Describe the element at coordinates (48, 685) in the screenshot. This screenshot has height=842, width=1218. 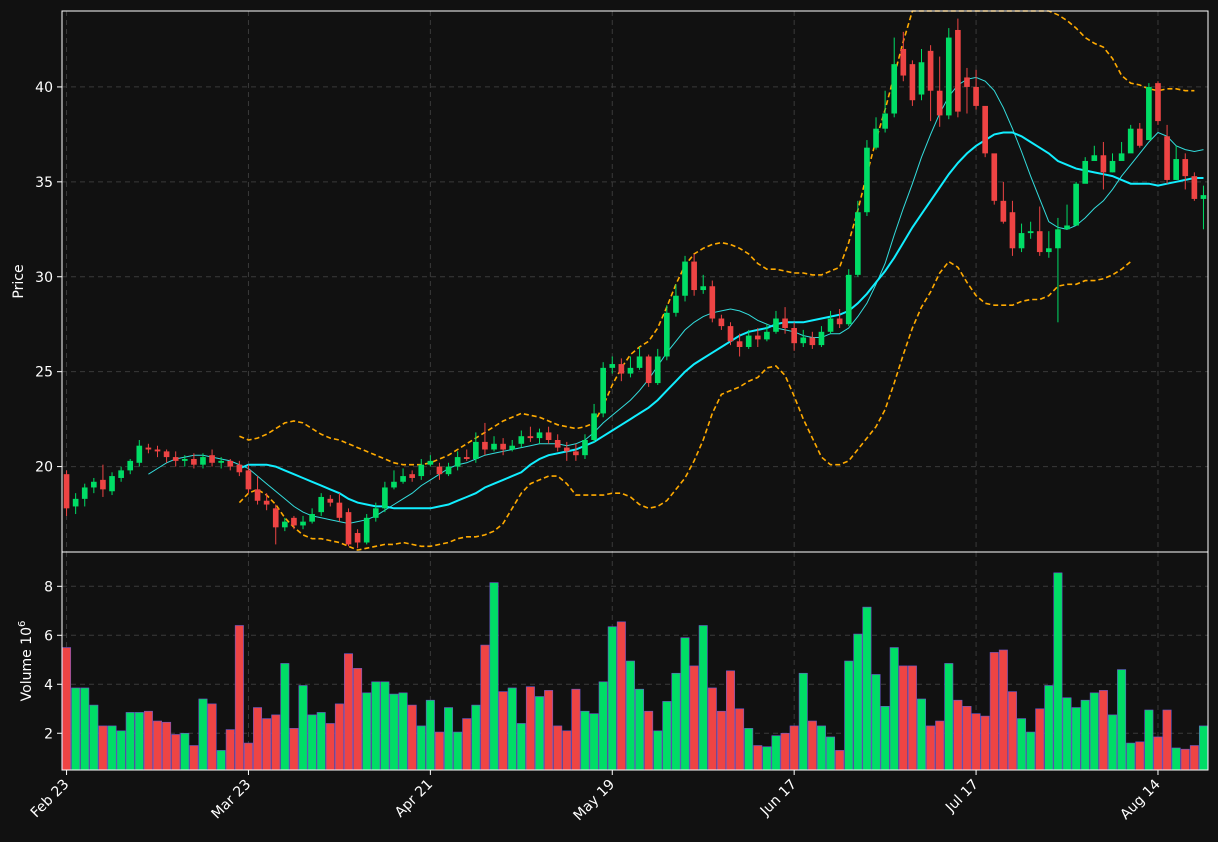
I see `volume-y-tick-label: 4` at that location.